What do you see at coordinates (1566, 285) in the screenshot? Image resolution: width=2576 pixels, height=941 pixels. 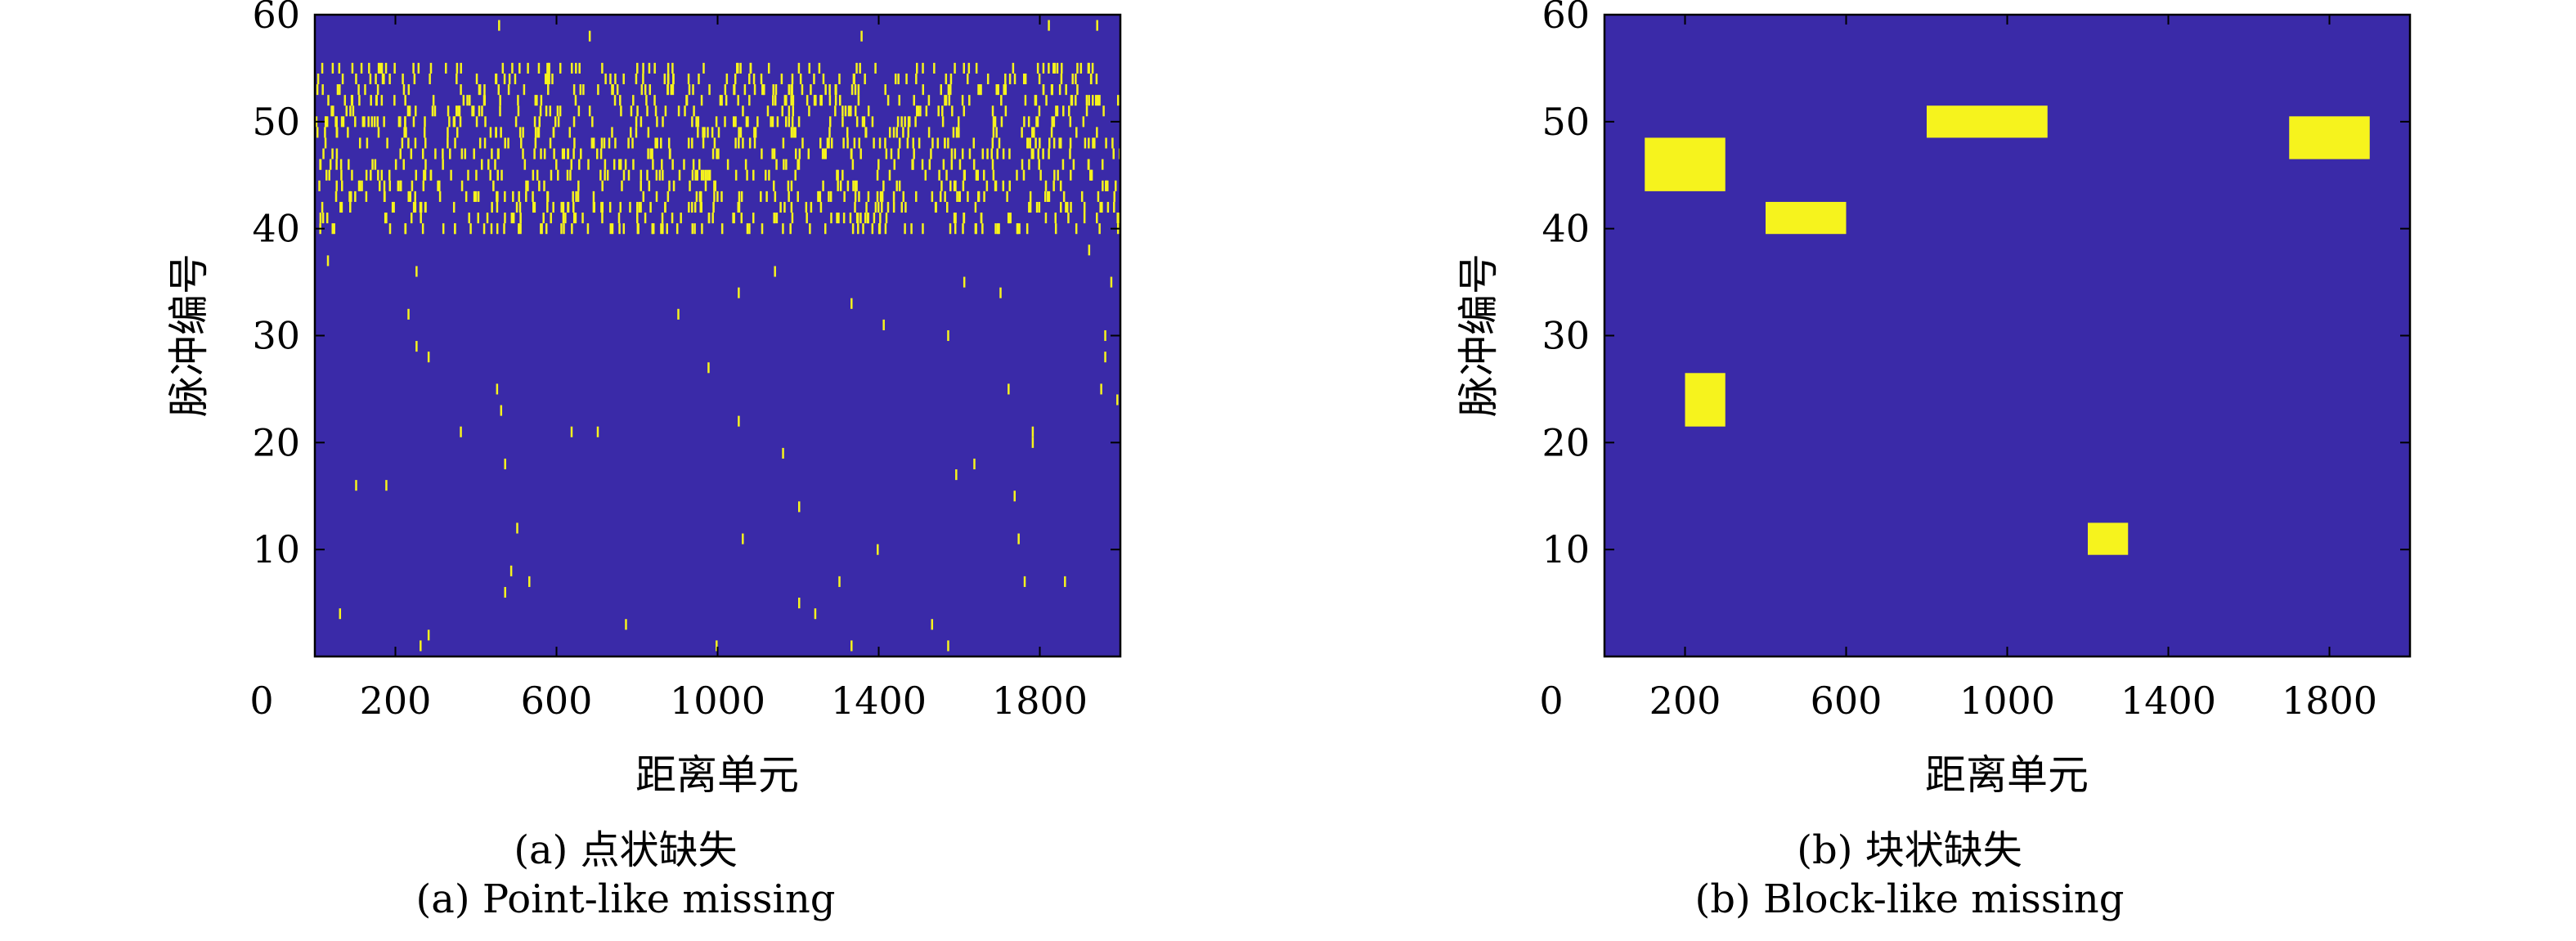 I see `y-tick-labels: 10 20 30 40 50 60` at bounding box center [1566, 285].